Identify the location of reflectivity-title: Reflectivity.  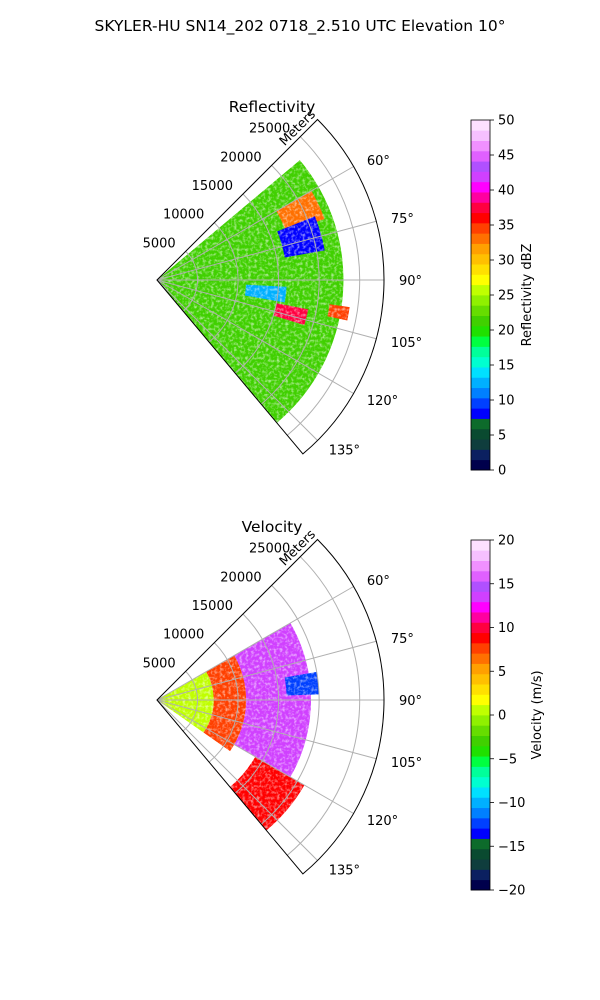
(272, 107).